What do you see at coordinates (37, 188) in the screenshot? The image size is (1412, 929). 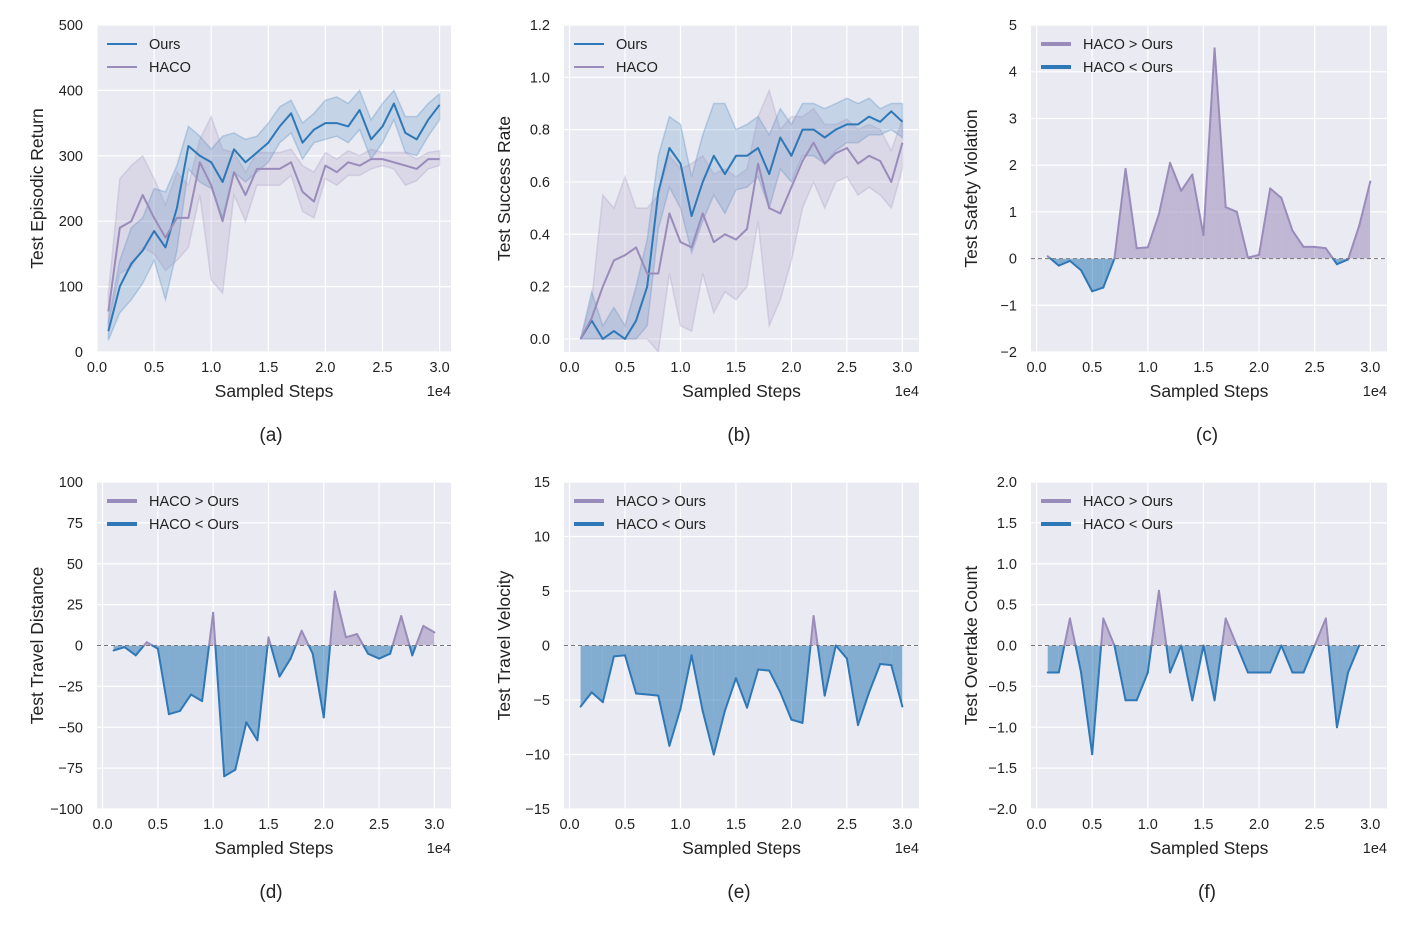 I see `y-axis-label: Test Episodic Return` at bounding box center [37, 188].